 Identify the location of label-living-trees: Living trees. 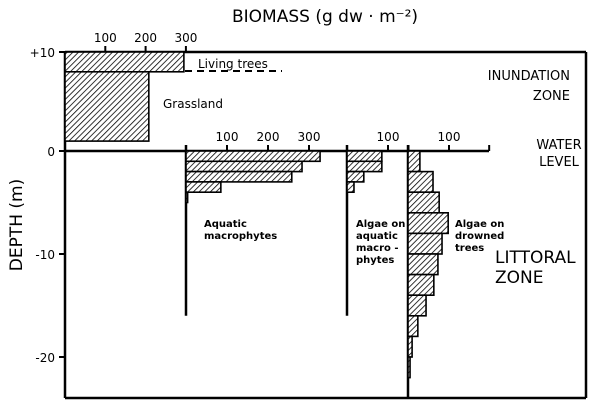
(233, 64).